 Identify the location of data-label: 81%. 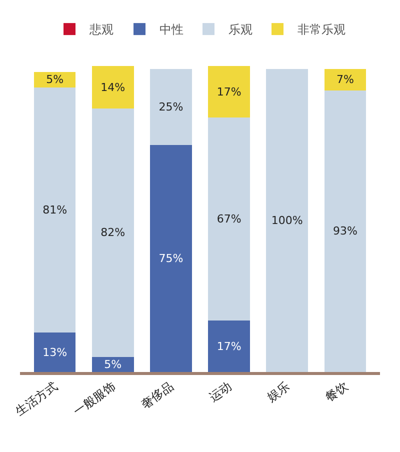
(55, 209).